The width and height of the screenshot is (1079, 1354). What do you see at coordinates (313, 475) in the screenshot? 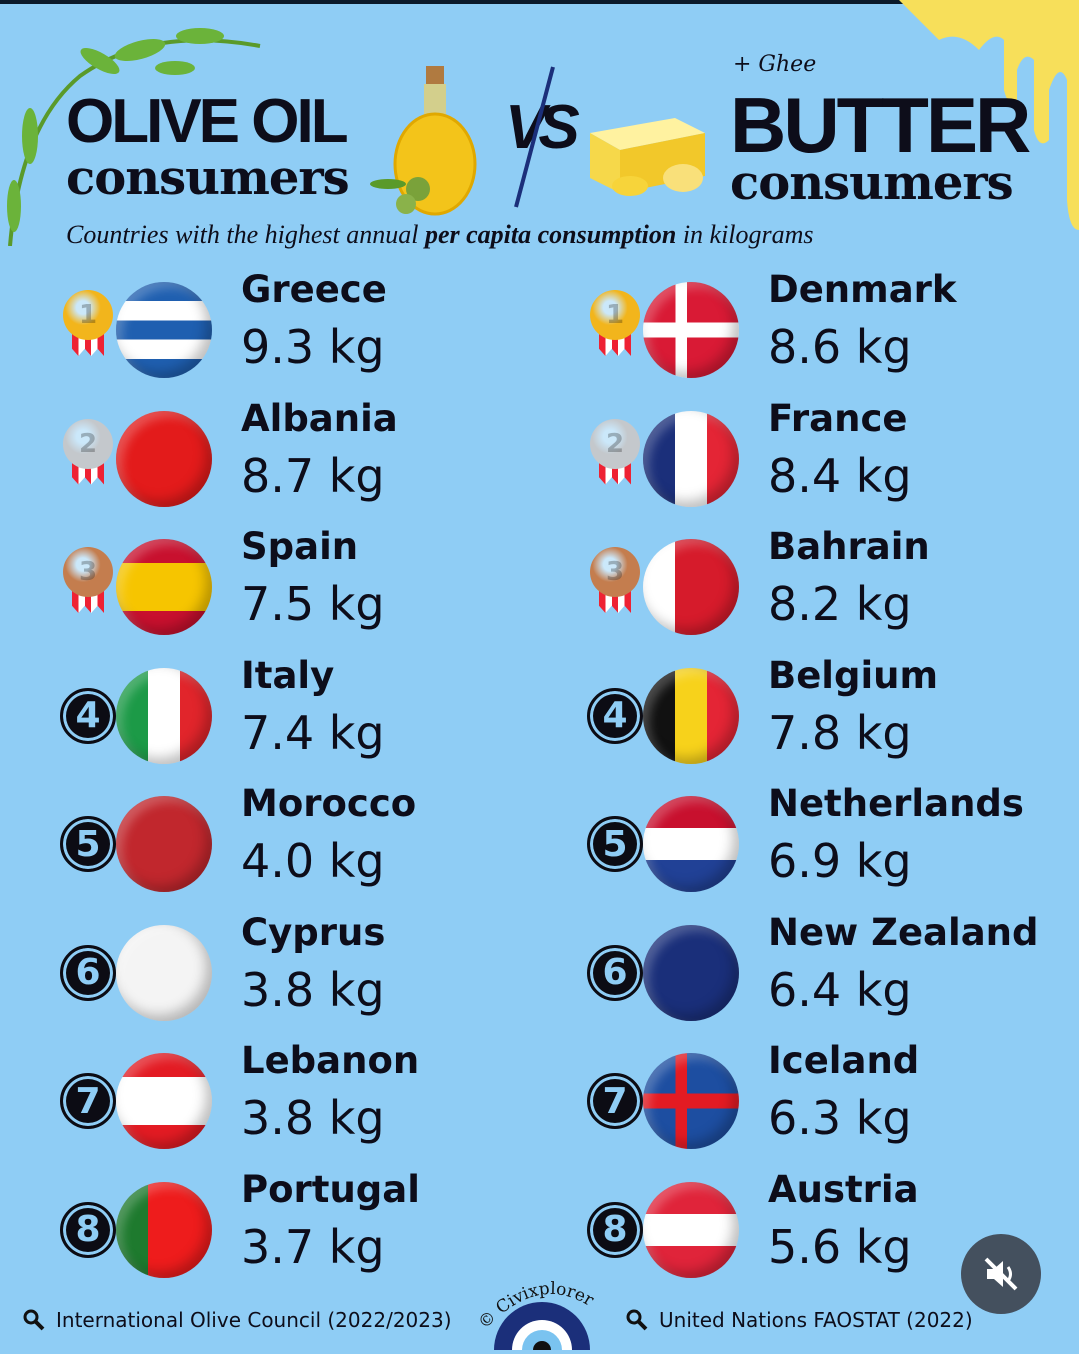
I see `consumption-value: 8.7 kg` at bounding box center [313, 475].